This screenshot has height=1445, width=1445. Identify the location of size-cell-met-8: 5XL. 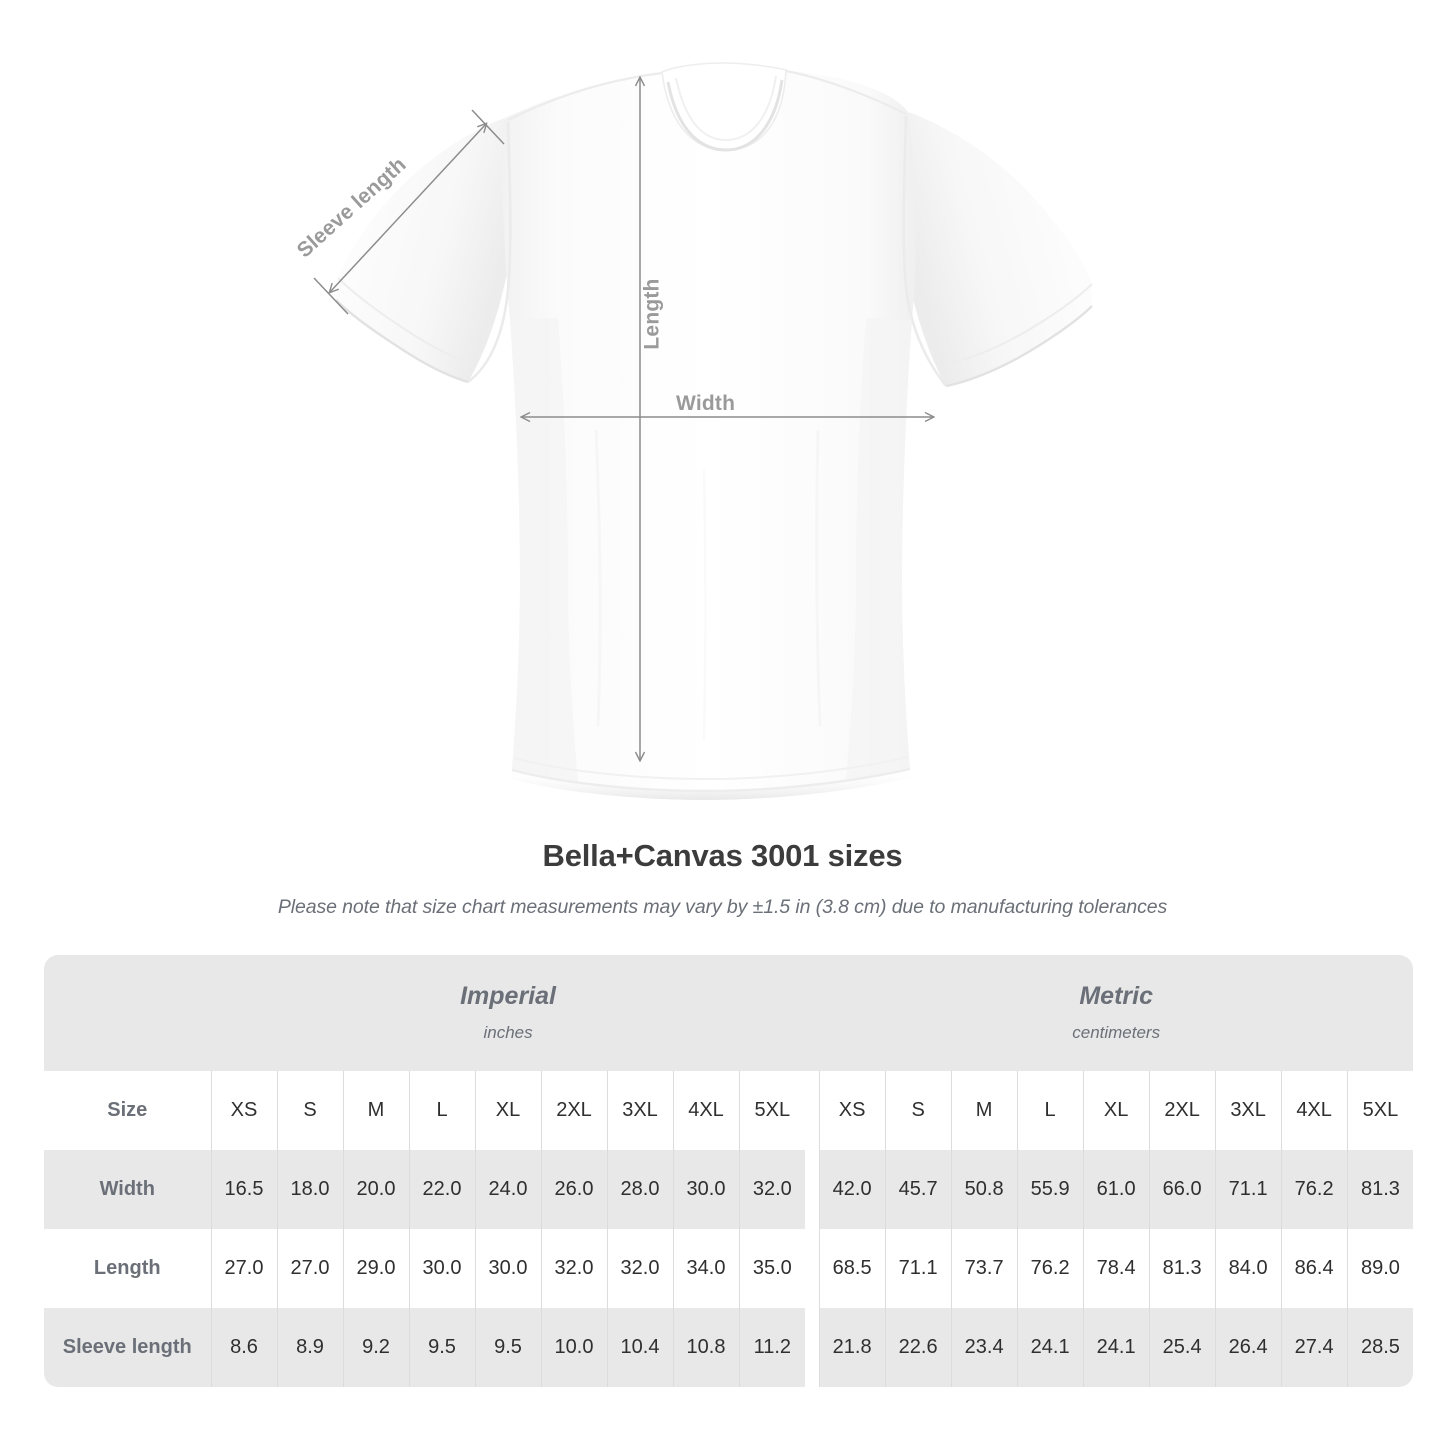
(1380, 1110).